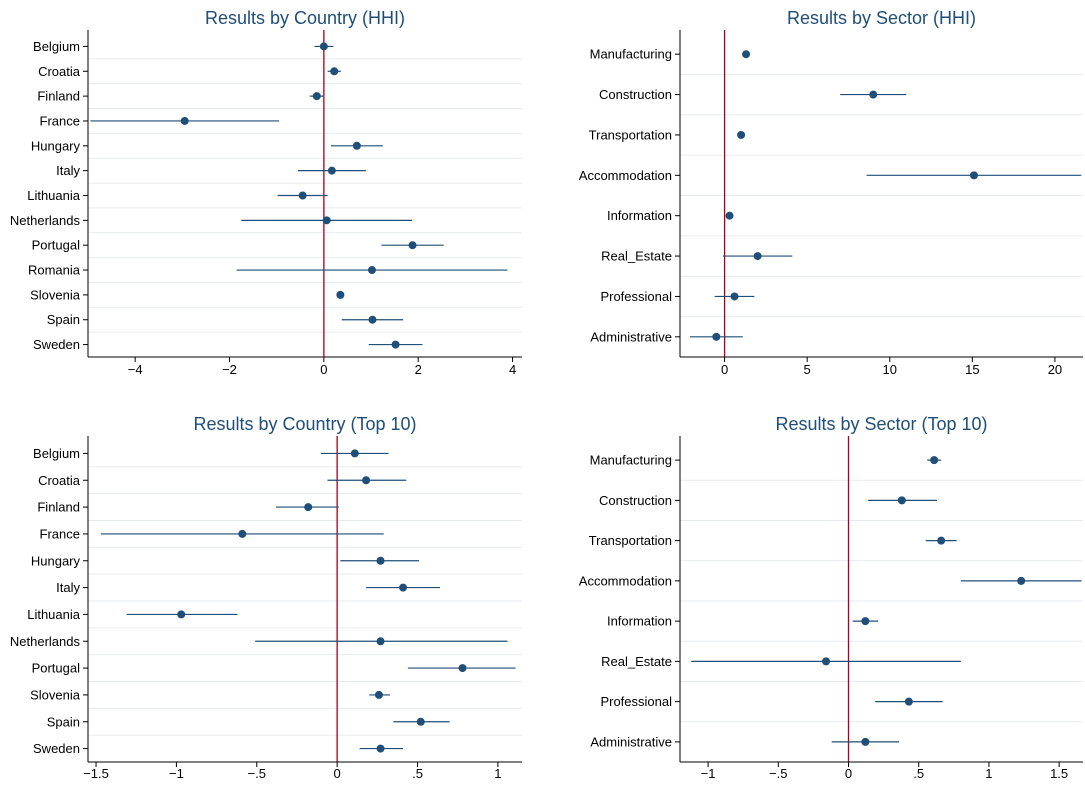 This screenshot has width=1085, height=786. I want to click on point-estimate-slovenia, so click(340, 294).